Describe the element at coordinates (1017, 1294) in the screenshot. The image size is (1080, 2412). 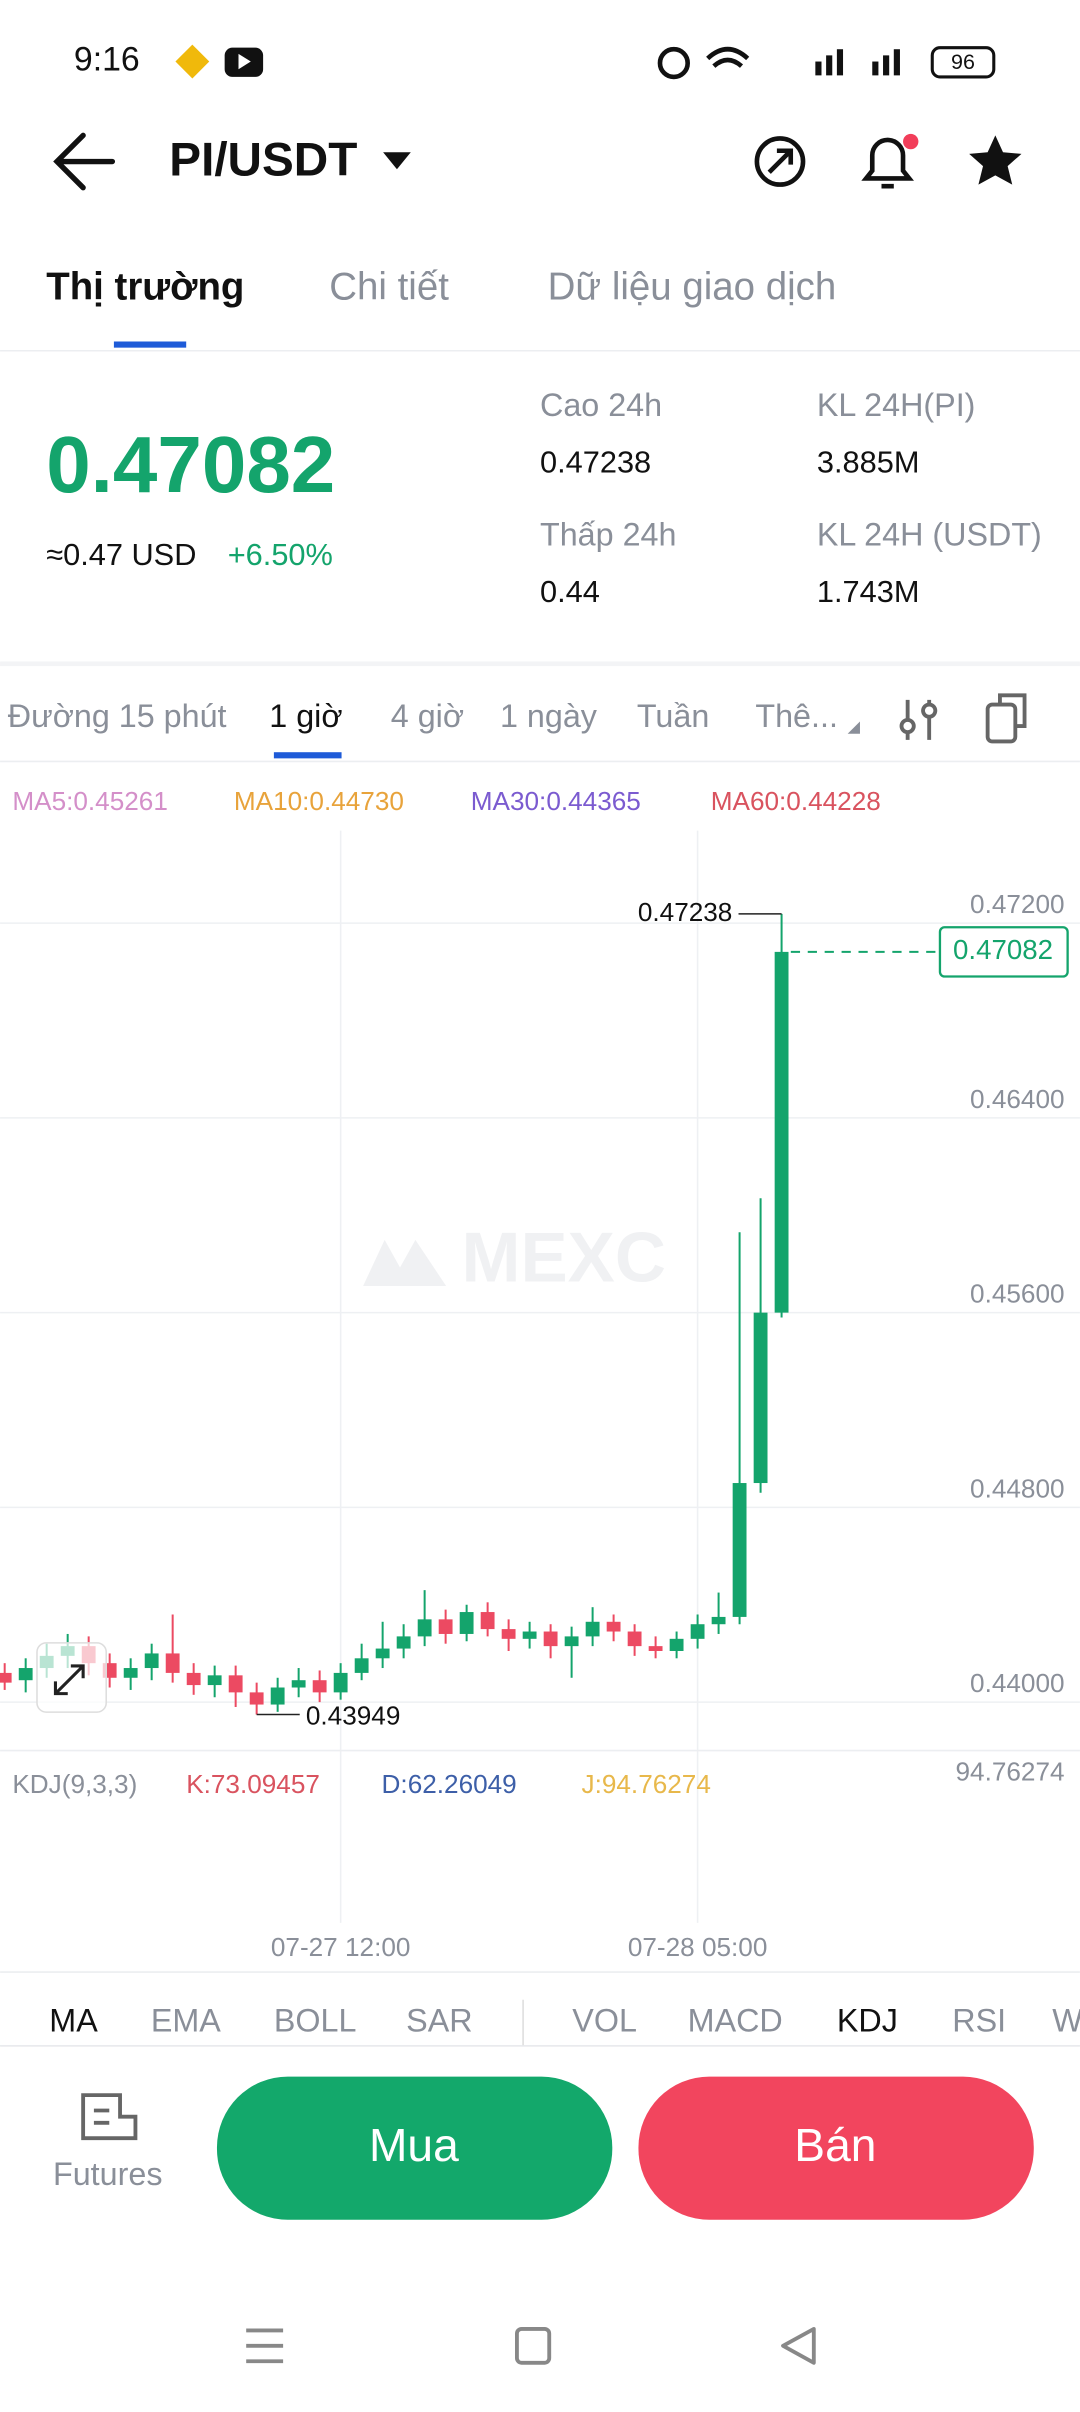
I see `y-tick-label: 0.45600` at that location.